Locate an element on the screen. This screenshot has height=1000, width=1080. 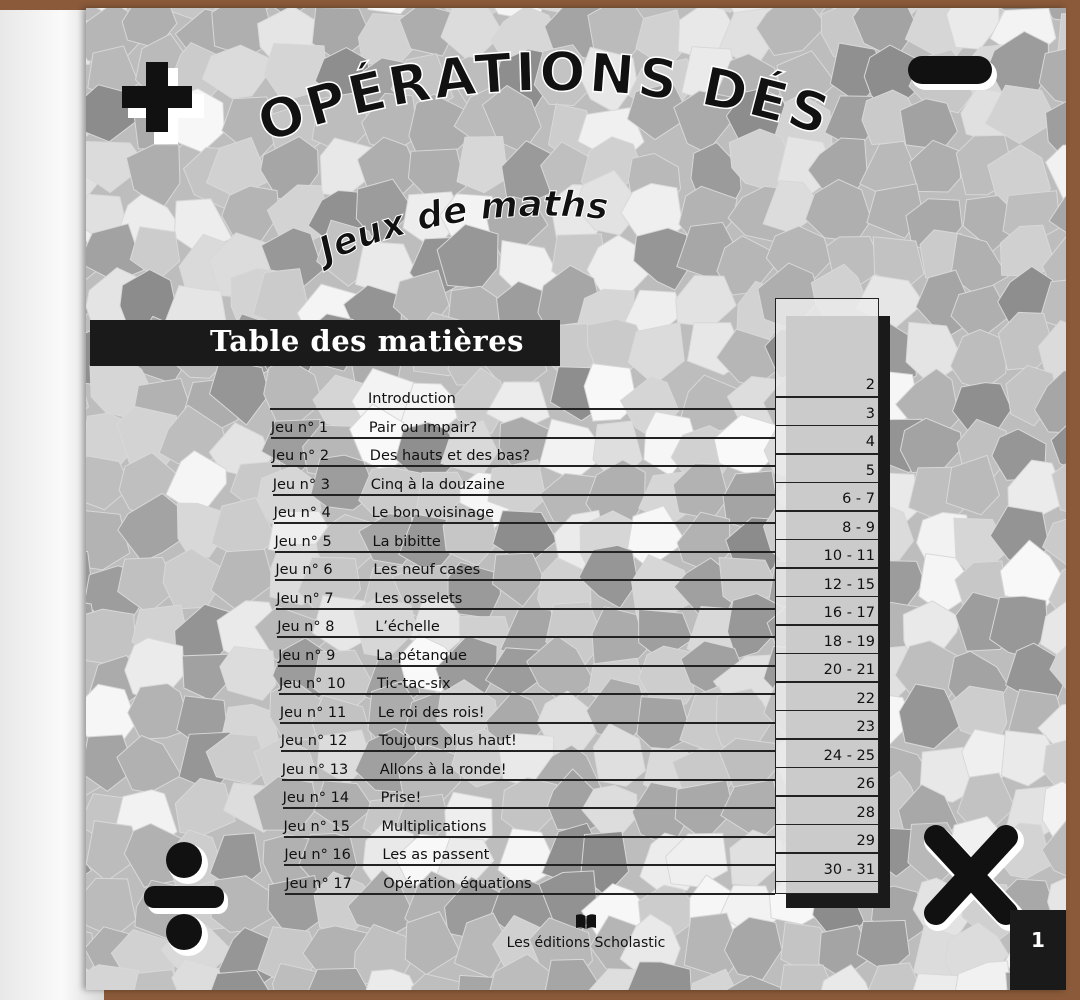
toc-game-number: Jeu n° 13 is located at coordinates (315, 770).